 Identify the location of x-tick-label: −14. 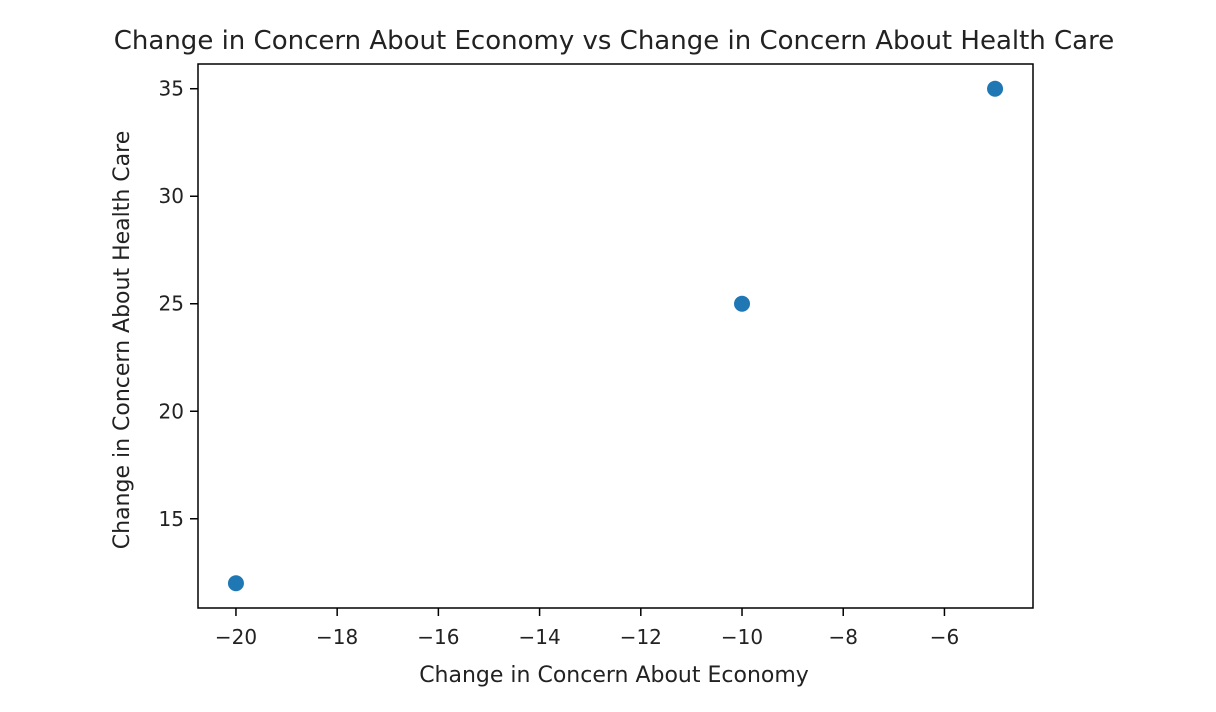
(539, 637).